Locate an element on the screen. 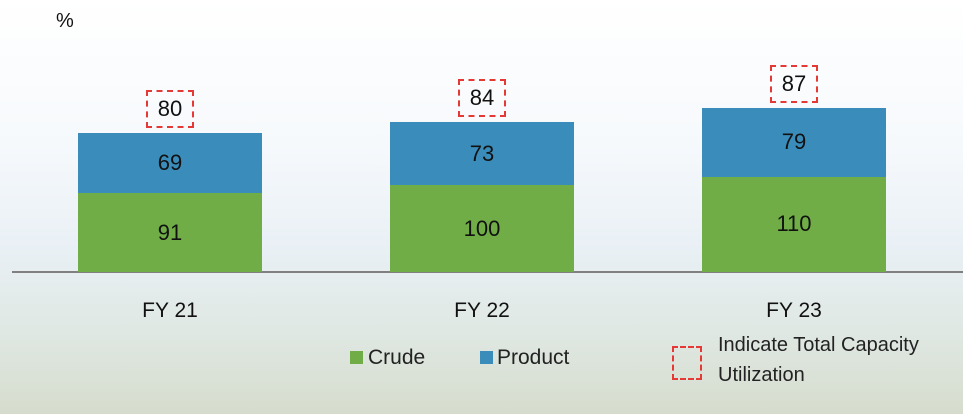 This screenshot has width=963, height=414. legend-label: Product is located at coordinates (533, 357).